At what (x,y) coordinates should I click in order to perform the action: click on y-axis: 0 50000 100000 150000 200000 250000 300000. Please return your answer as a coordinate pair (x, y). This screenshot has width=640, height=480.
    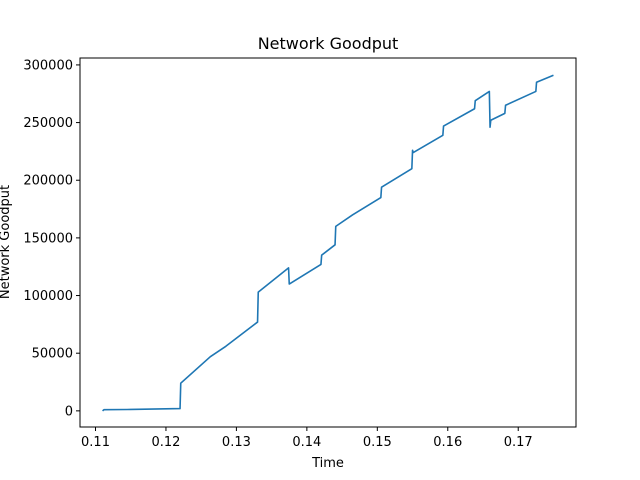
    Looking at the image, I should click on (51, 238).